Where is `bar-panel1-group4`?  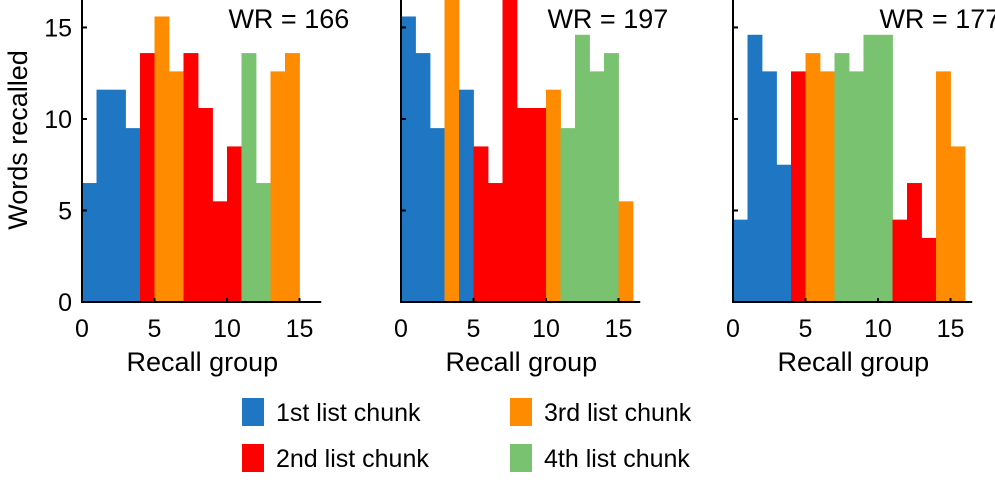
bar-panel1-group4 is located at coordinates (147, 177).